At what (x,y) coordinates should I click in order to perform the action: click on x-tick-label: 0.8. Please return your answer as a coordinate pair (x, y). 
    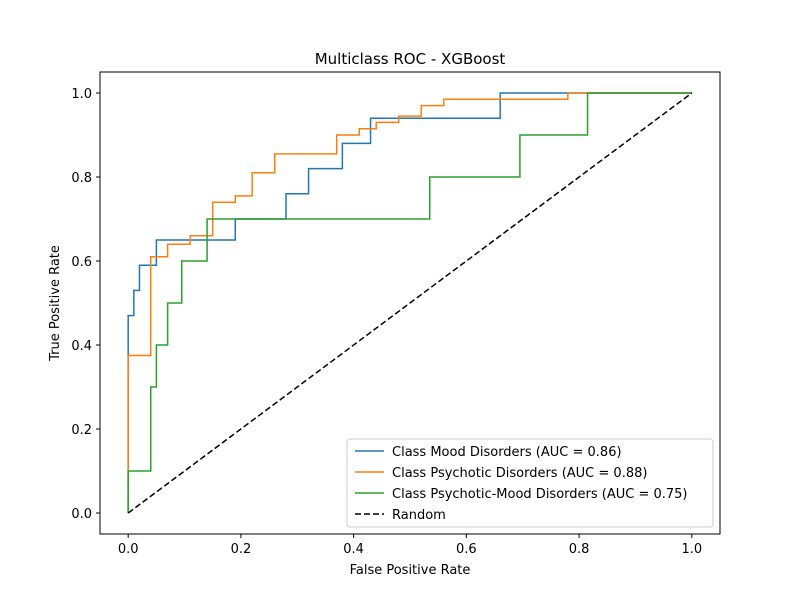
    Looking at the image, I should click on (579, 549).